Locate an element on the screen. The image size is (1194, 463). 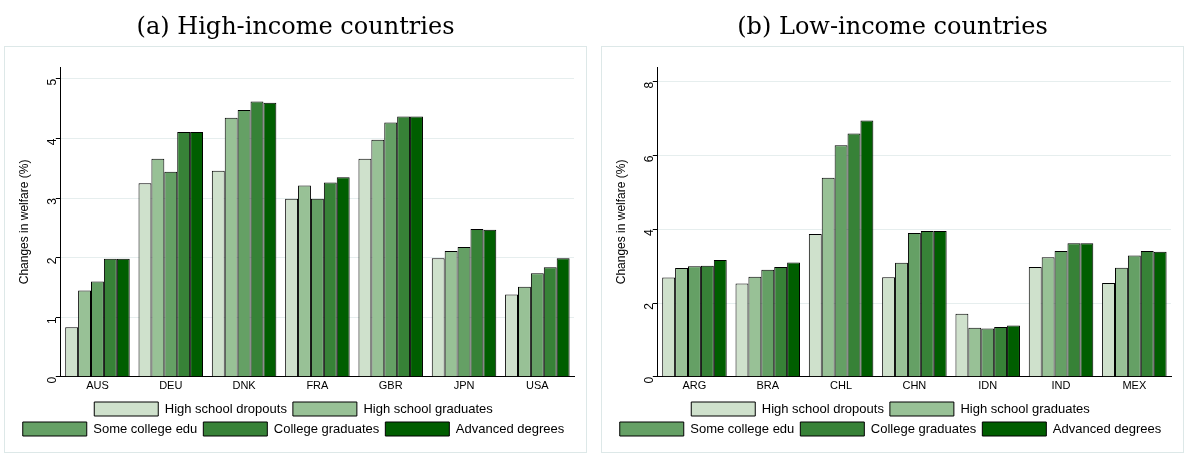
x-tick-label: IND is located at coordinates (1061, 385).